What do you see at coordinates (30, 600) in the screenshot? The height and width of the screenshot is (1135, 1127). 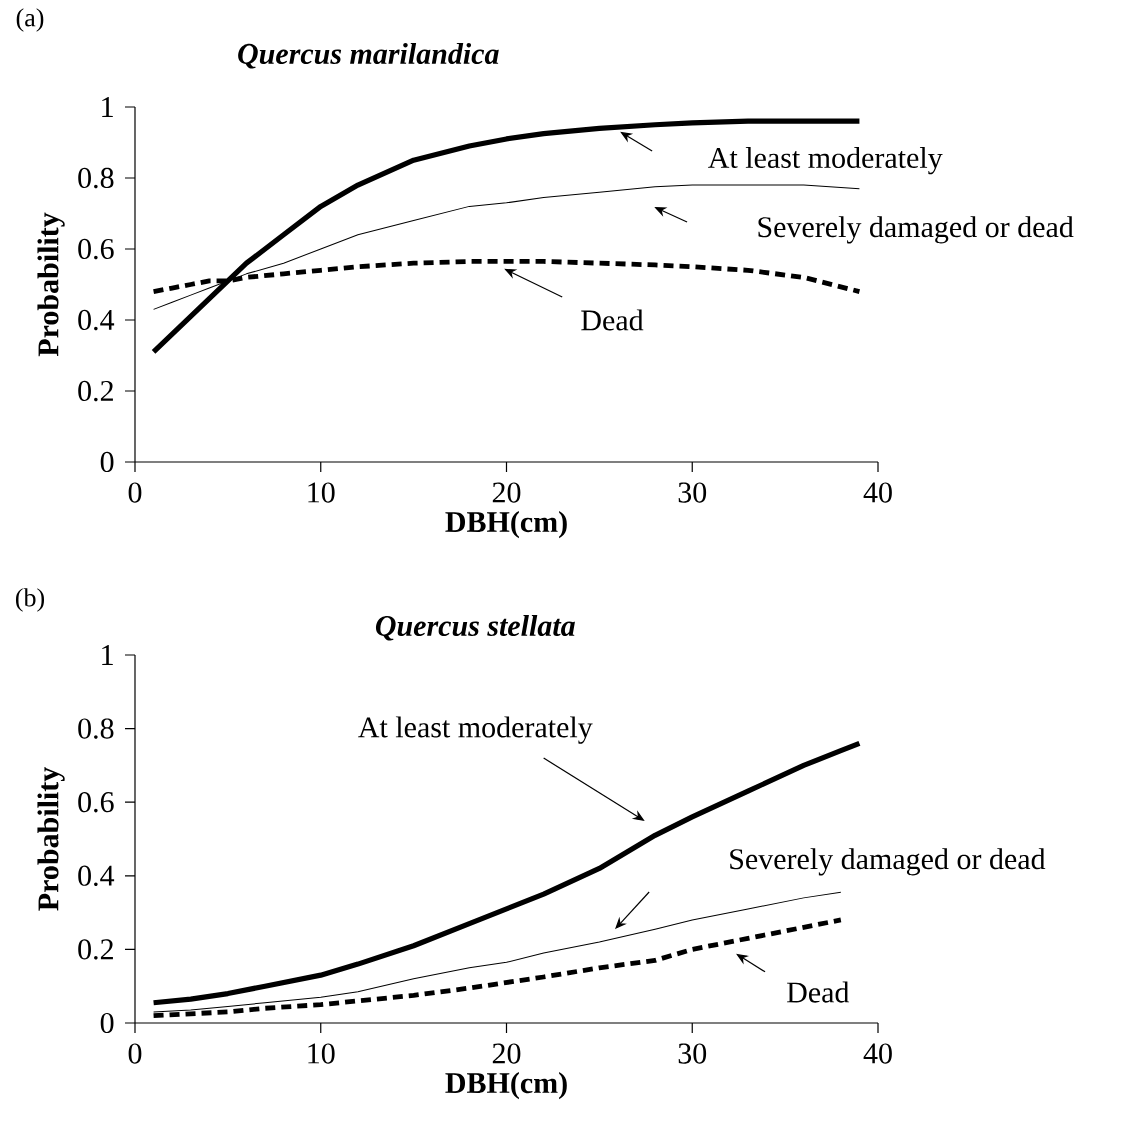 I see `text: (b)` at bounding box center [30, 600].